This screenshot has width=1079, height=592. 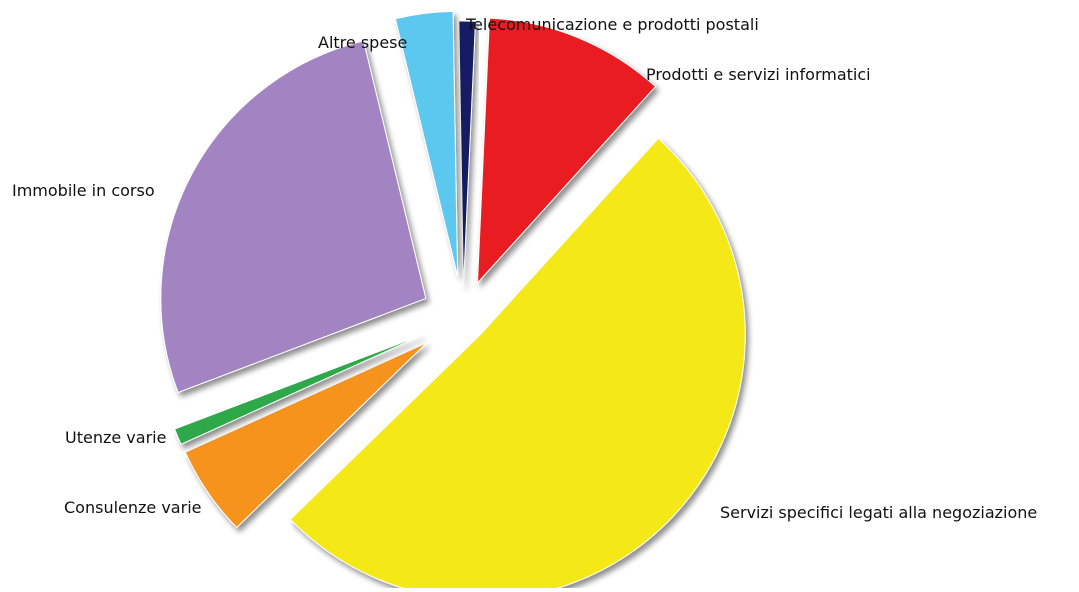 What do you see at coordinates (758, 74) in the screenshot?
I see `slice-label-2: Prodotti e servizi informatici` at bounding box center [758, 74].